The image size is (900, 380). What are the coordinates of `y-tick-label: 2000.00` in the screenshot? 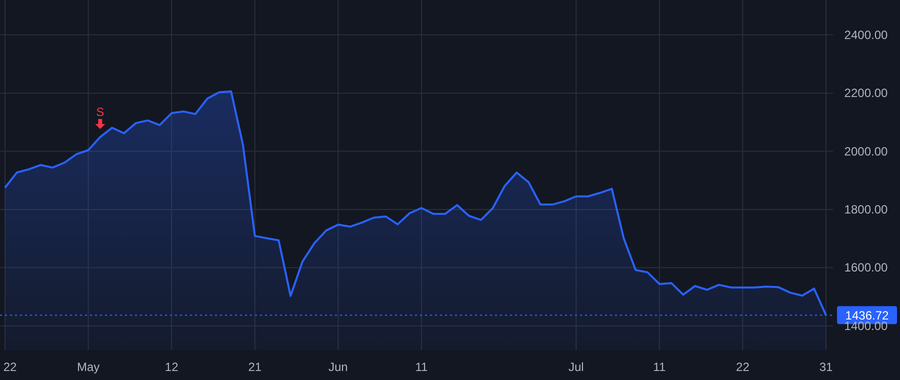 It's located at (866, 151).